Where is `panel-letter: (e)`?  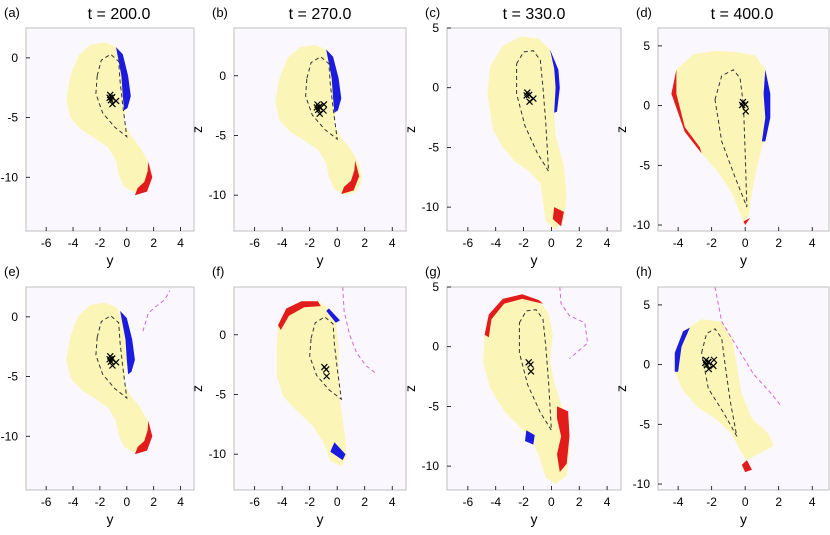
panel-letter: (e) is located at coordinates (12, 271).